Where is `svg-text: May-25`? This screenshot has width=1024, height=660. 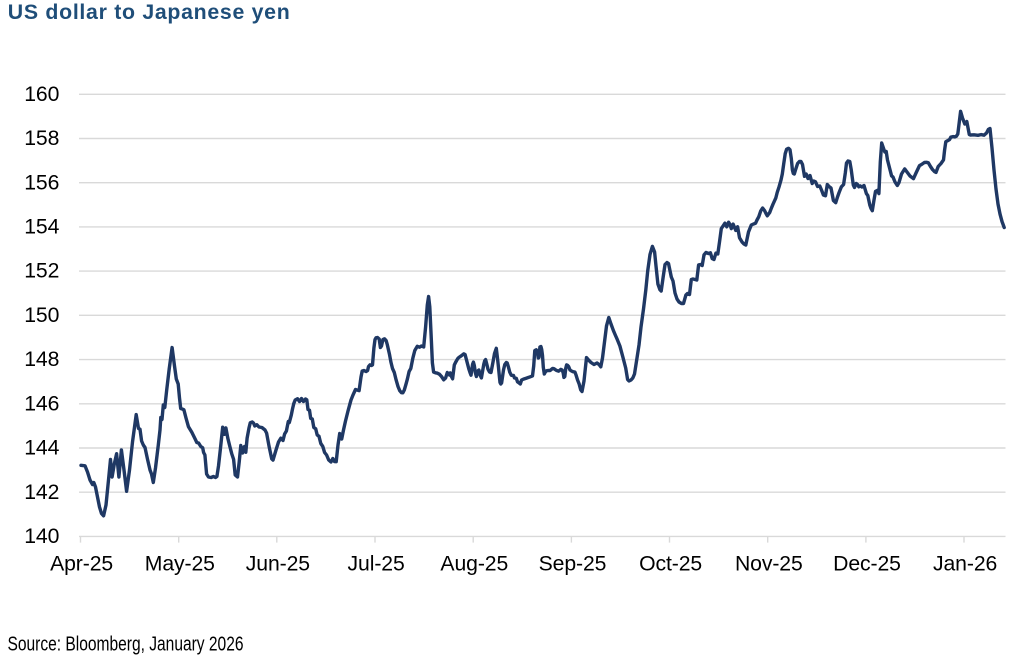 svg-text: May-25 is located at coordinates (180, 563).